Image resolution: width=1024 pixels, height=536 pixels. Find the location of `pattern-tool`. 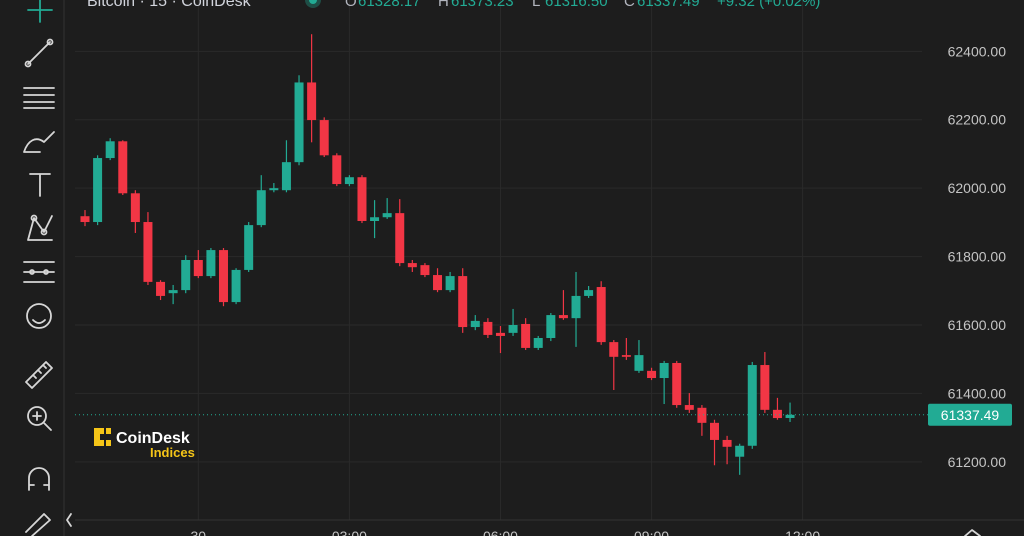

pattern-tool is located at coordinates (40, 227).